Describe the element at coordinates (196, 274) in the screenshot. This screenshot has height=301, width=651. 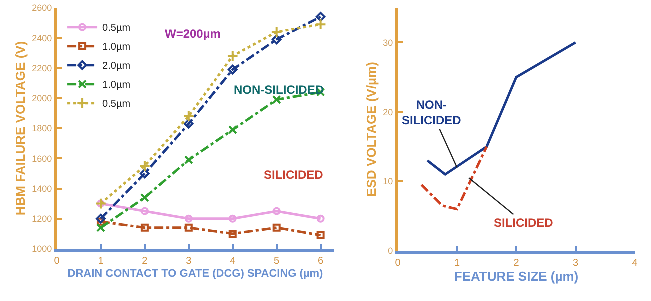
I see `x-axis-title: DRAIN CONTACT TO GATE (DCG) SPACING (µm)` at that location.